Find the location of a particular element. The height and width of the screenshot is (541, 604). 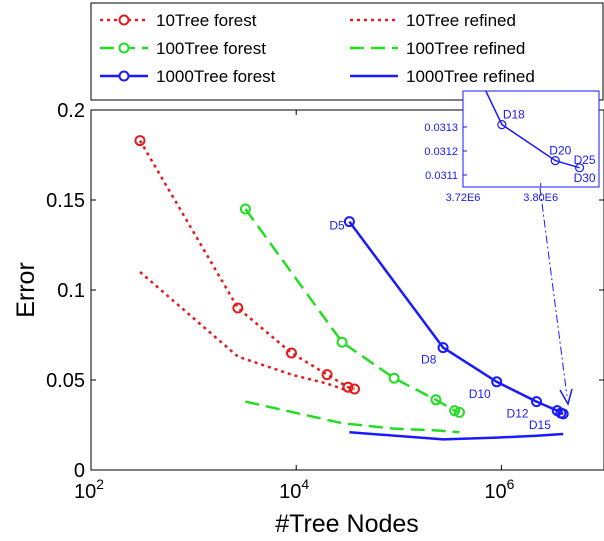

x-tick-label: 10⁶ is located at coordinates (499, 489).